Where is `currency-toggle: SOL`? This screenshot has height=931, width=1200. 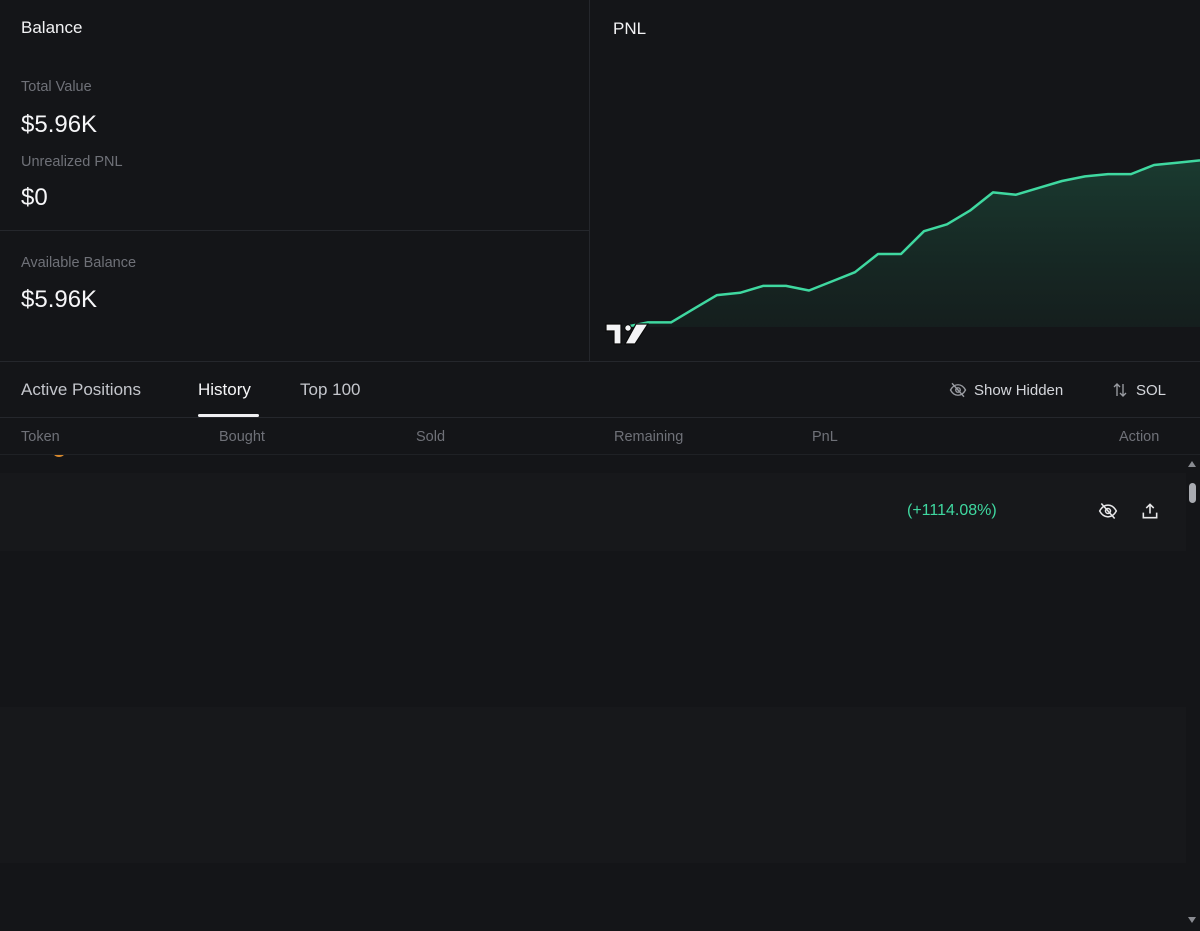 currency-toggle: SOL is located at coordinates (1138, 390).